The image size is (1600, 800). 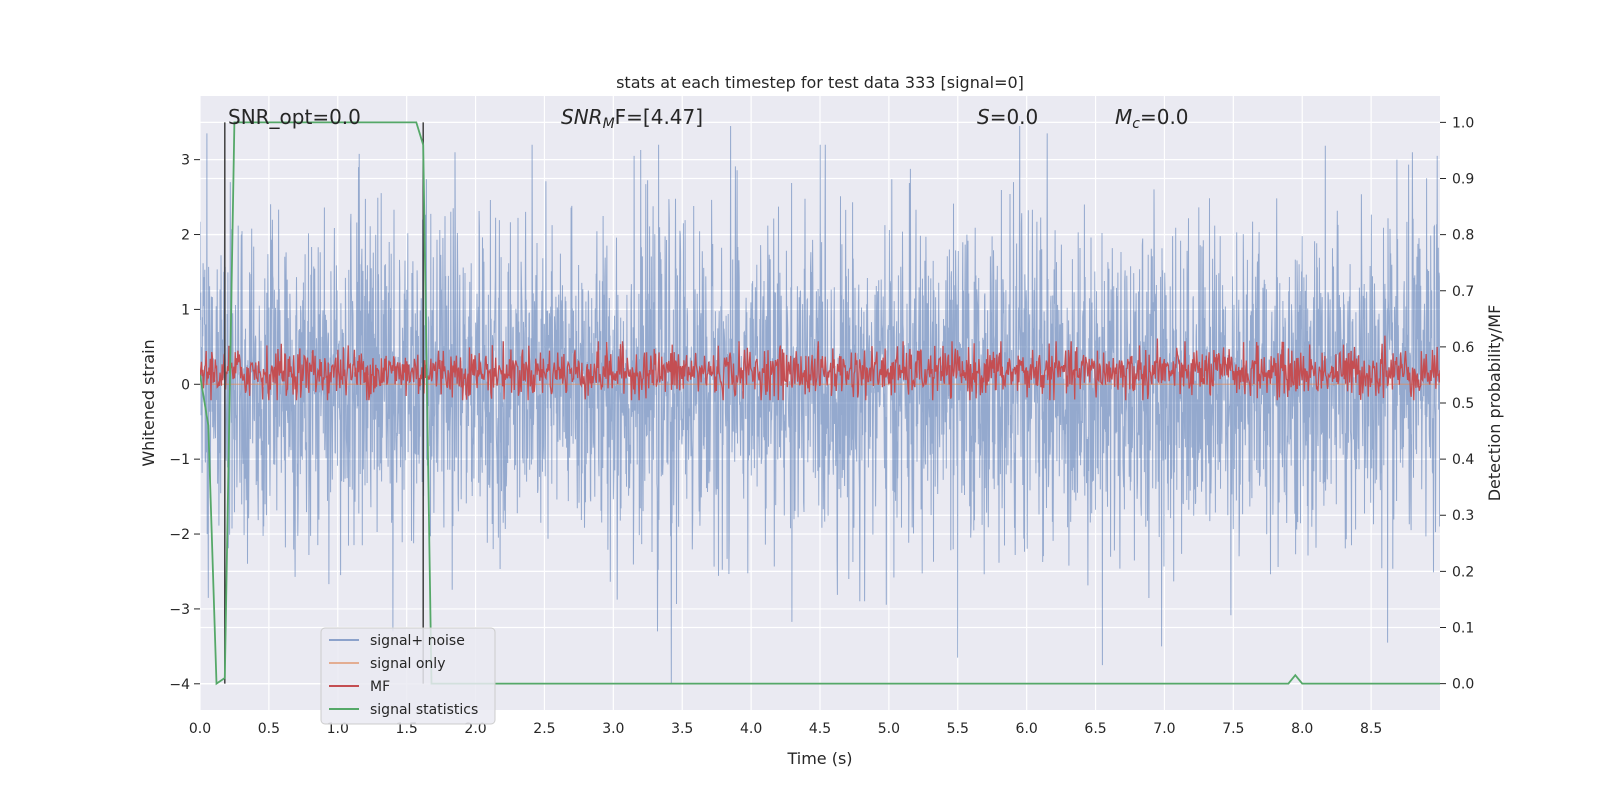 I want to click on annotation-s: S=0.0, so click(x=1007, y=117).